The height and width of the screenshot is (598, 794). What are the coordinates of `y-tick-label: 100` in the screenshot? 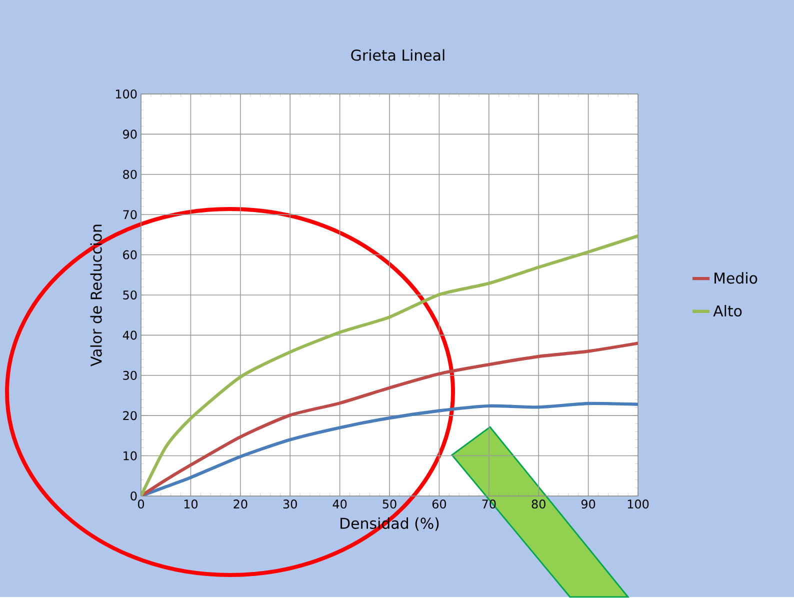 It's located at (126, 94).